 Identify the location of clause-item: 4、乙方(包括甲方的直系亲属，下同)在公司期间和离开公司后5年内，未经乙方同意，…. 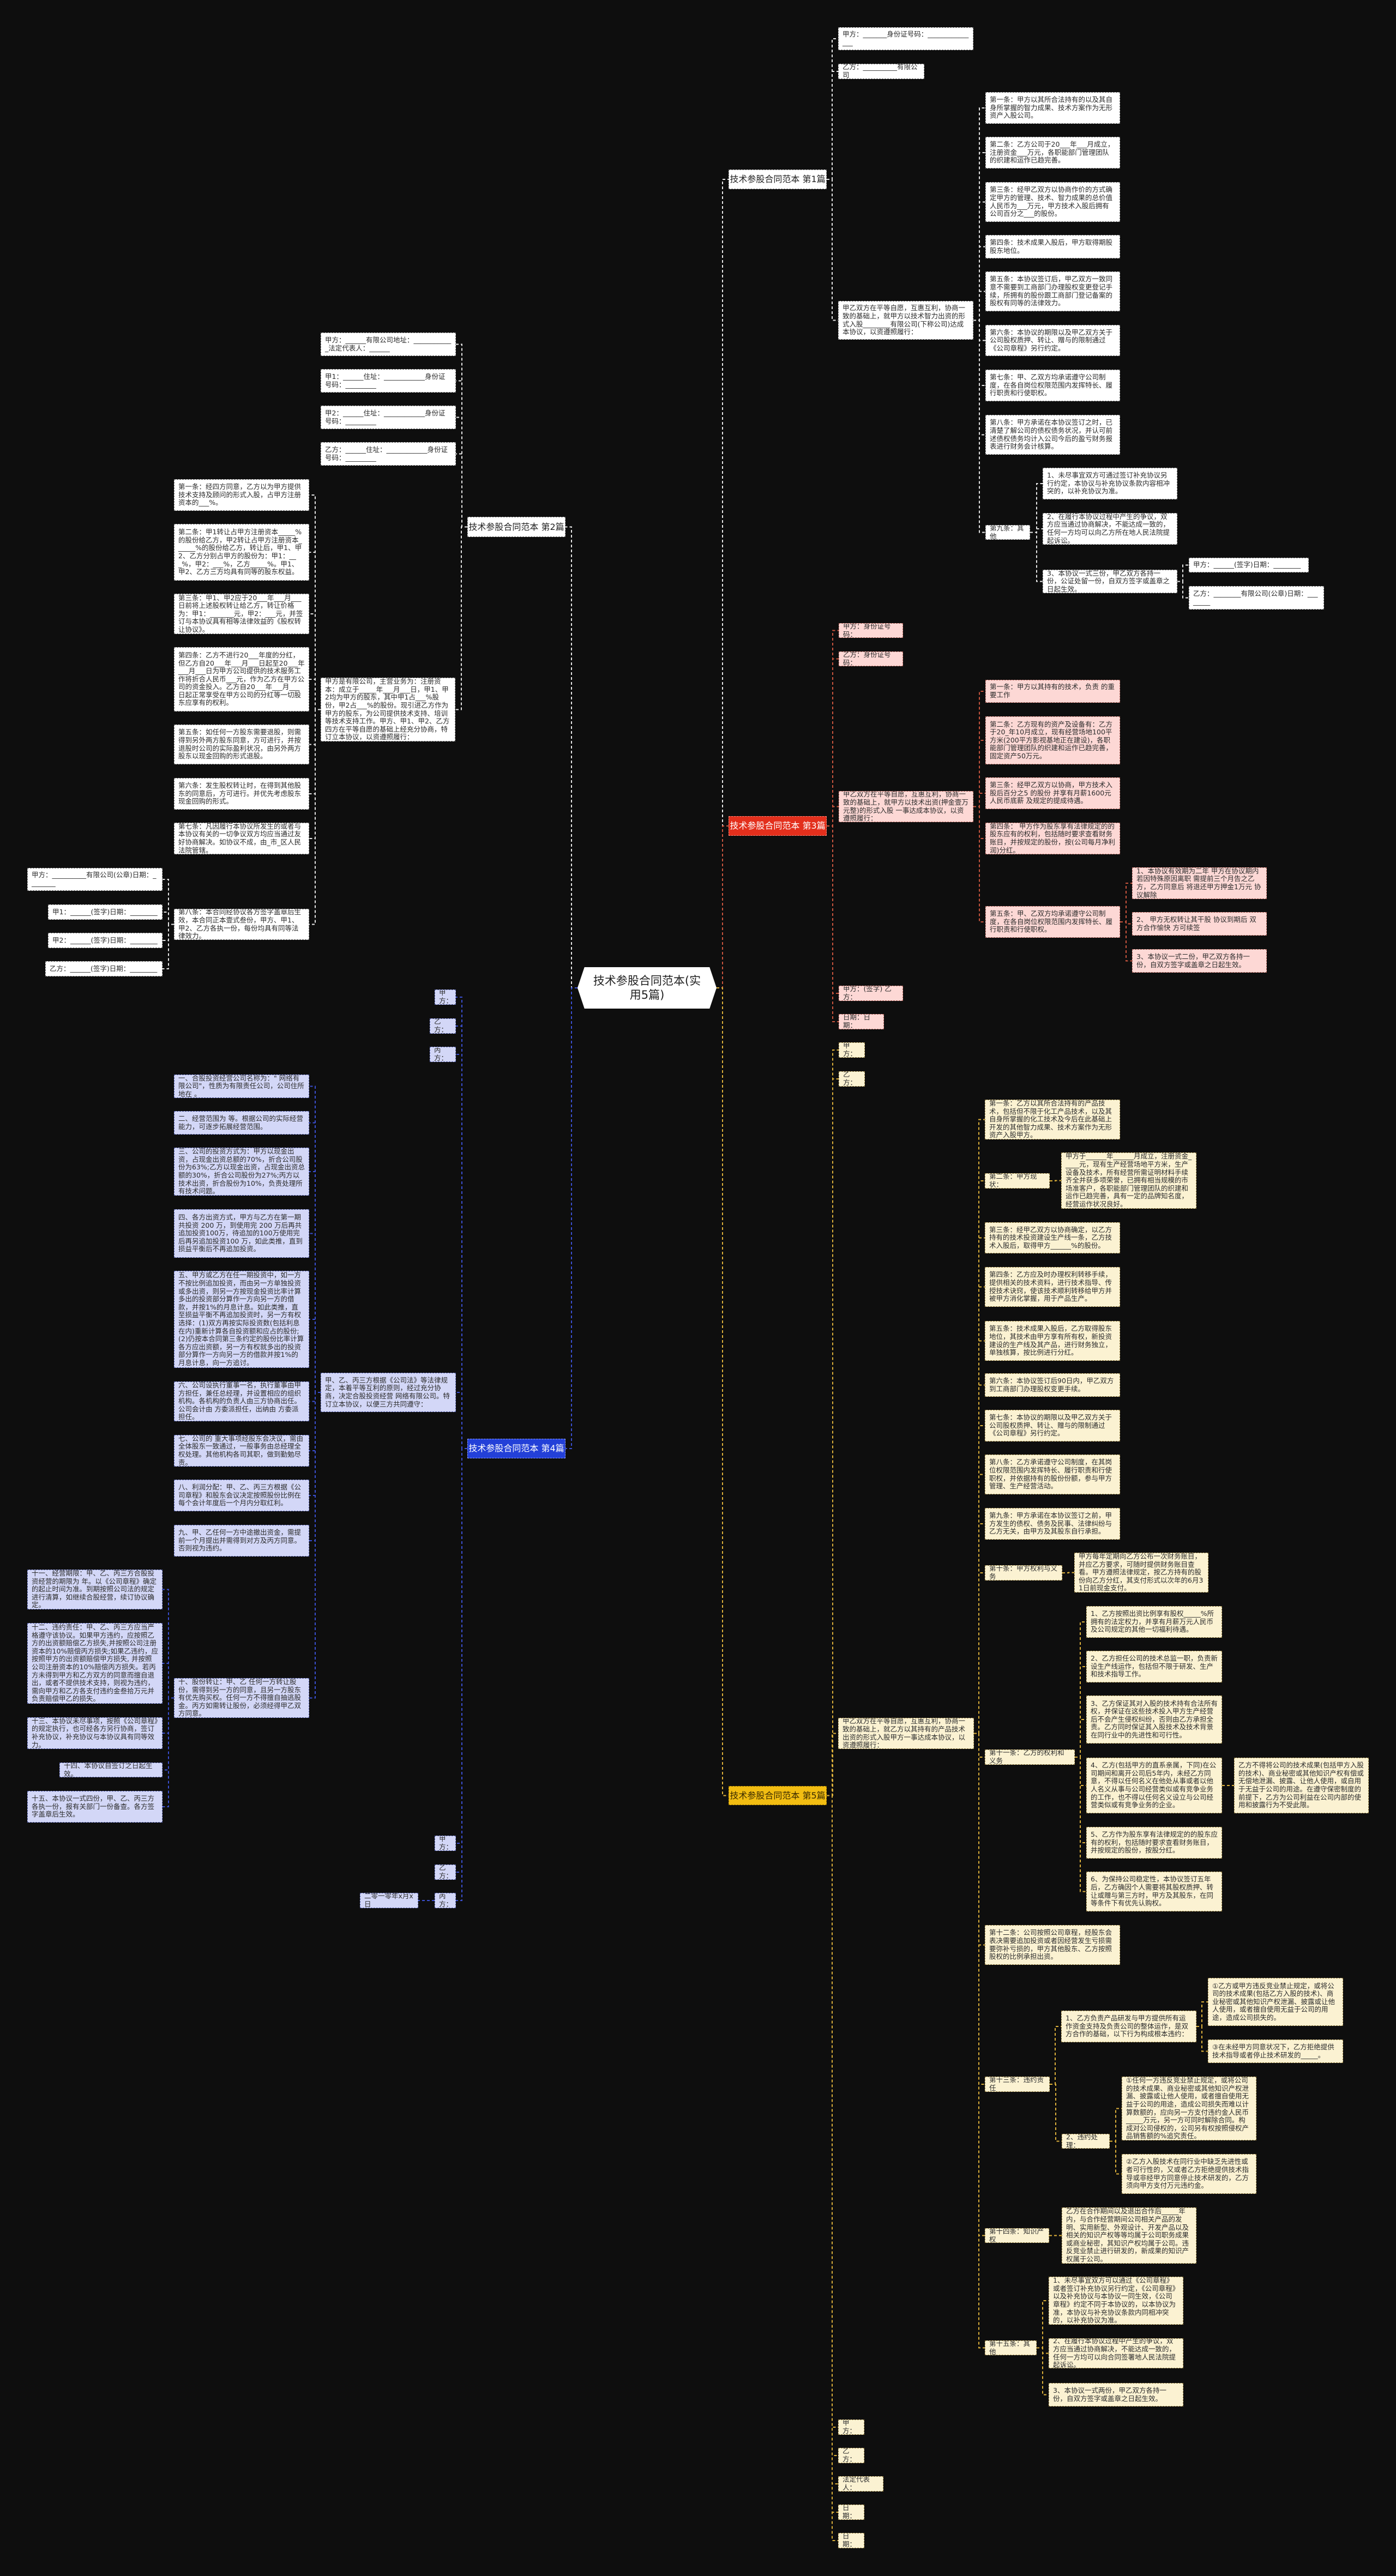
(1154, 1786).